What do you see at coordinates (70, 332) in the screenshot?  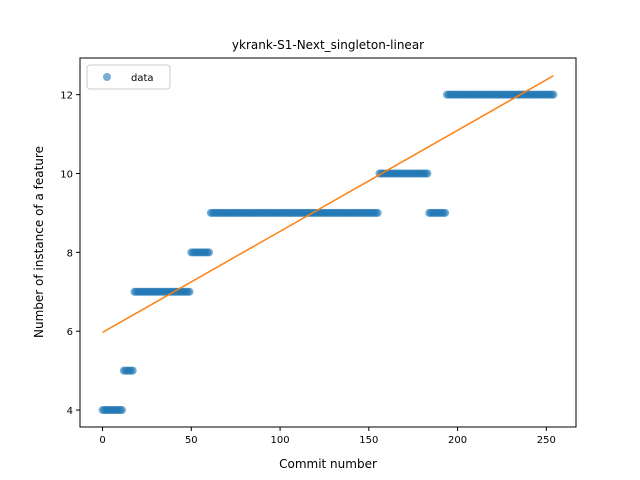 I see `y-tick-label: 6` at bounding box center [70, 332].